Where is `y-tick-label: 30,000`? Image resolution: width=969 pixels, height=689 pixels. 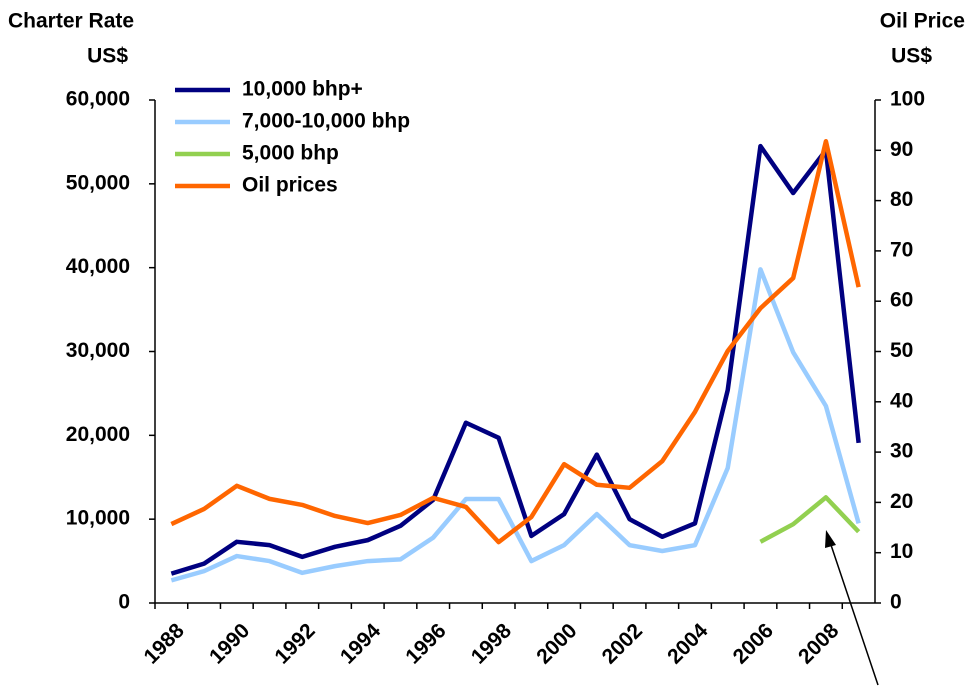
y-tick-label: 30,000 is located at coordinates (98, 350).